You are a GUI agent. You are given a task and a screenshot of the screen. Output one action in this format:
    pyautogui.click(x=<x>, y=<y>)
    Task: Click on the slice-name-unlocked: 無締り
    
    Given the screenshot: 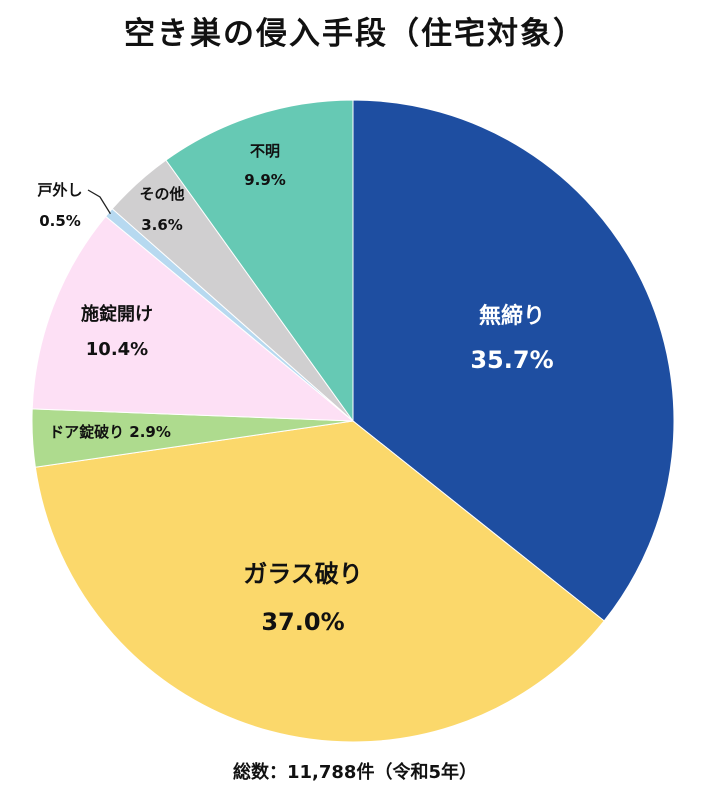 What is the action you would take?
    pyautogui.click(x=512, y=316)
    